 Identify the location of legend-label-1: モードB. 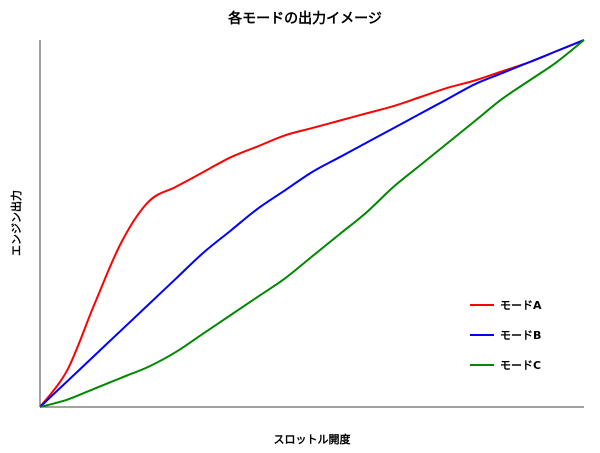
(520, 335).